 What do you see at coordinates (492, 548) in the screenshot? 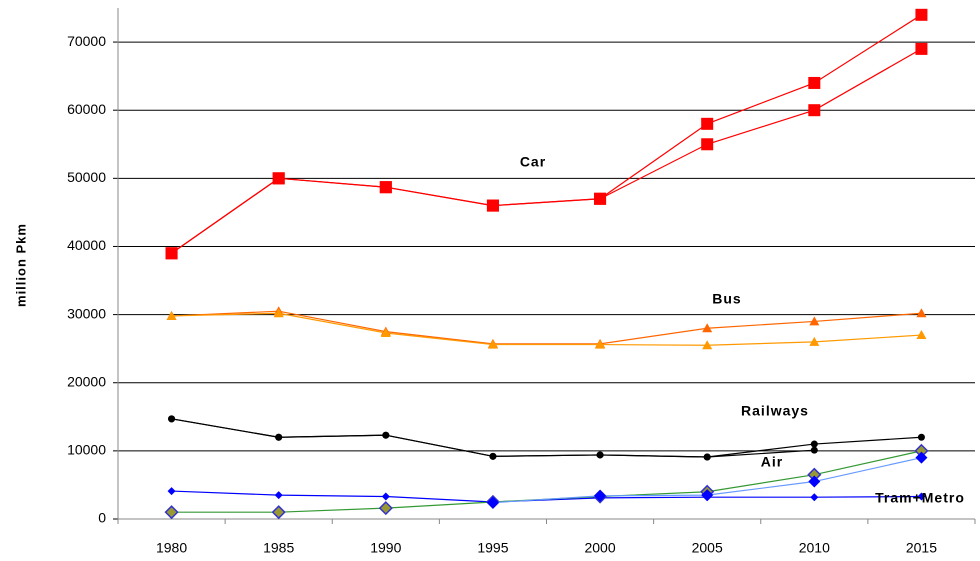
I see `x-tick-label: 1995` at bounding box center [492, 548].